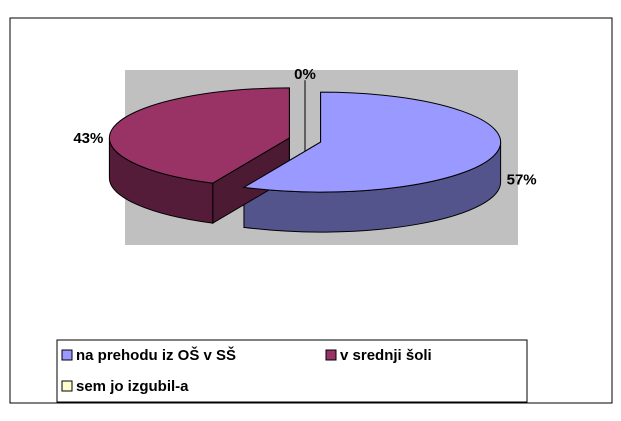 This screenshot has width=621, height=421. What do you see at coordinates (132, 386) in the screenshot?
I see `legend-label: sem jo izgubil-a` at bounding box center [132, 386].